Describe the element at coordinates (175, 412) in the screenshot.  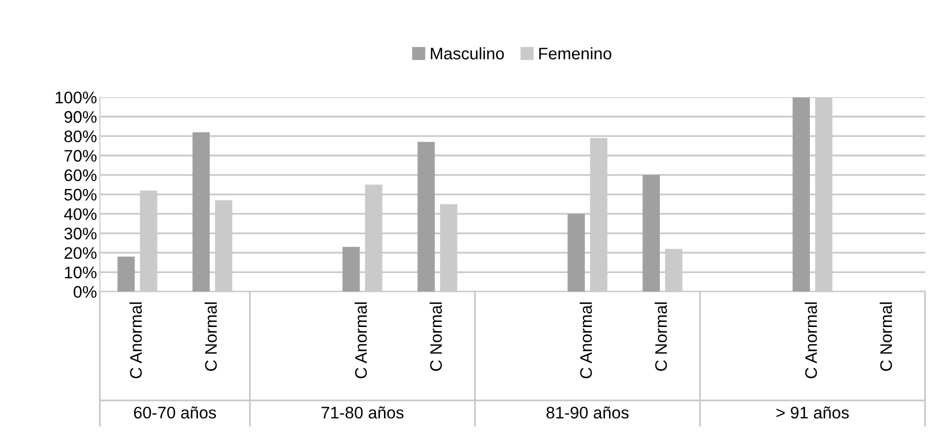
I see `text: 60-70 años` at that location.